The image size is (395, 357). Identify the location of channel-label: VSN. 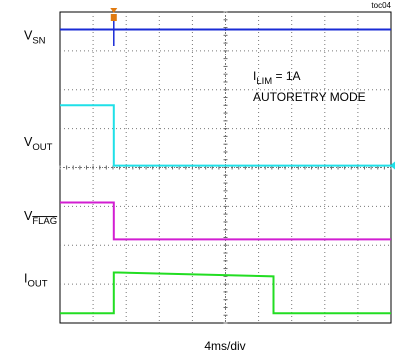
(35, 37).